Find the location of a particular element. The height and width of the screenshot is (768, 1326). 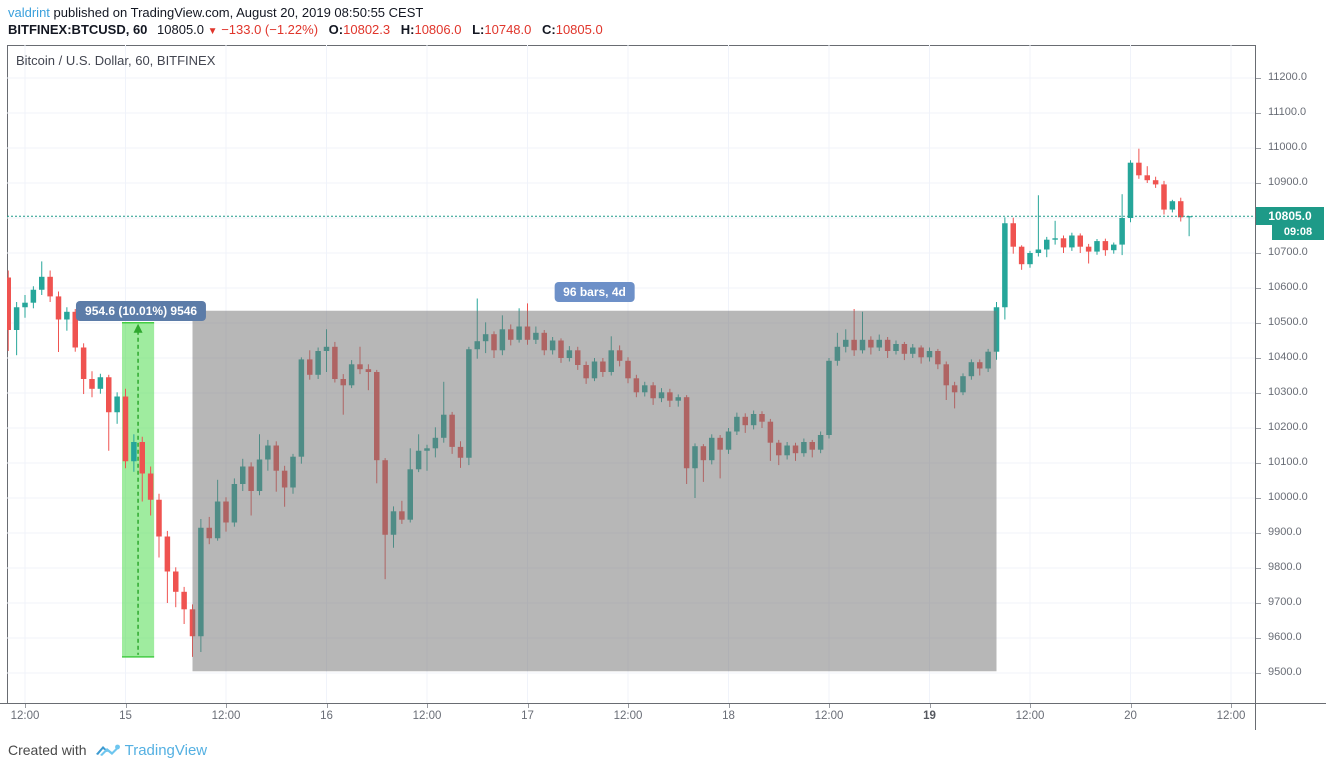

price-tick-label: 10400.0 is located at coordinates (1288, 357).